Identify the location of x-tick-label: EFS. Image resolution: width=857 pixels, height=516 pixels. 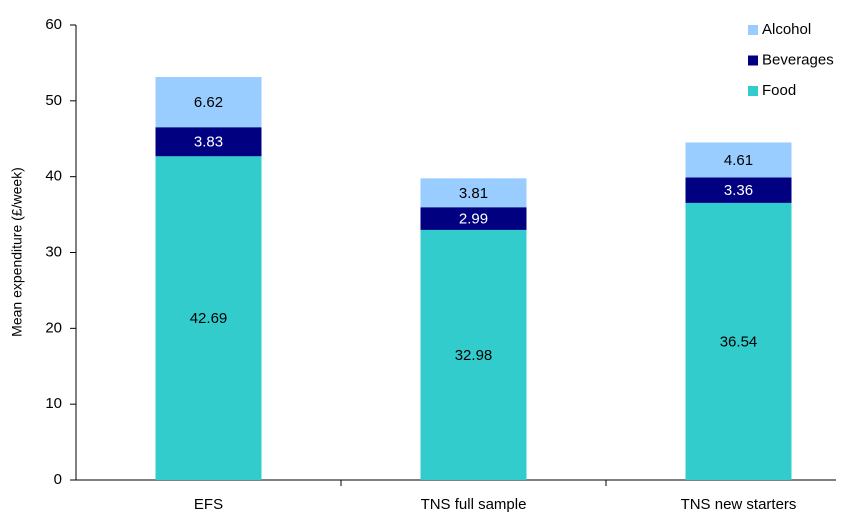
(208, 504).